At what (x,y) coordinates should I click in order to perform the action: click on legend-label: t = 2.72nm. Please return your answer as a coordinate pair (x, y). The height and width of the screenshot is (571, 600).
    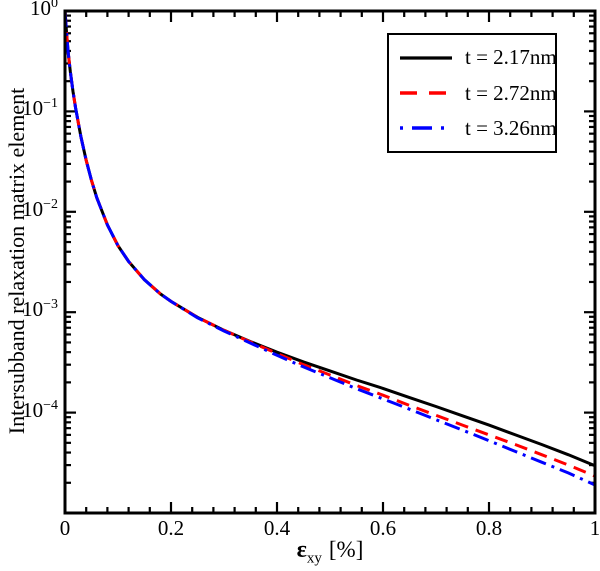
    Looking at the image, I should click on (511, 92).